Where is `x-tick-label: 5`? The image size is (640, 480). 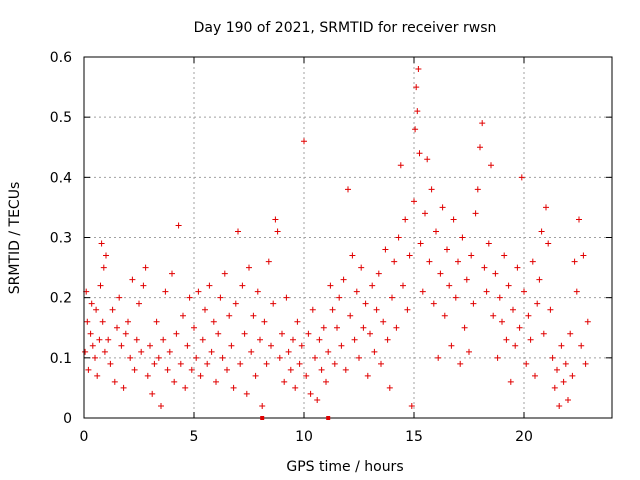 x-tick-label: 5 is located at coordinates (194, 437).